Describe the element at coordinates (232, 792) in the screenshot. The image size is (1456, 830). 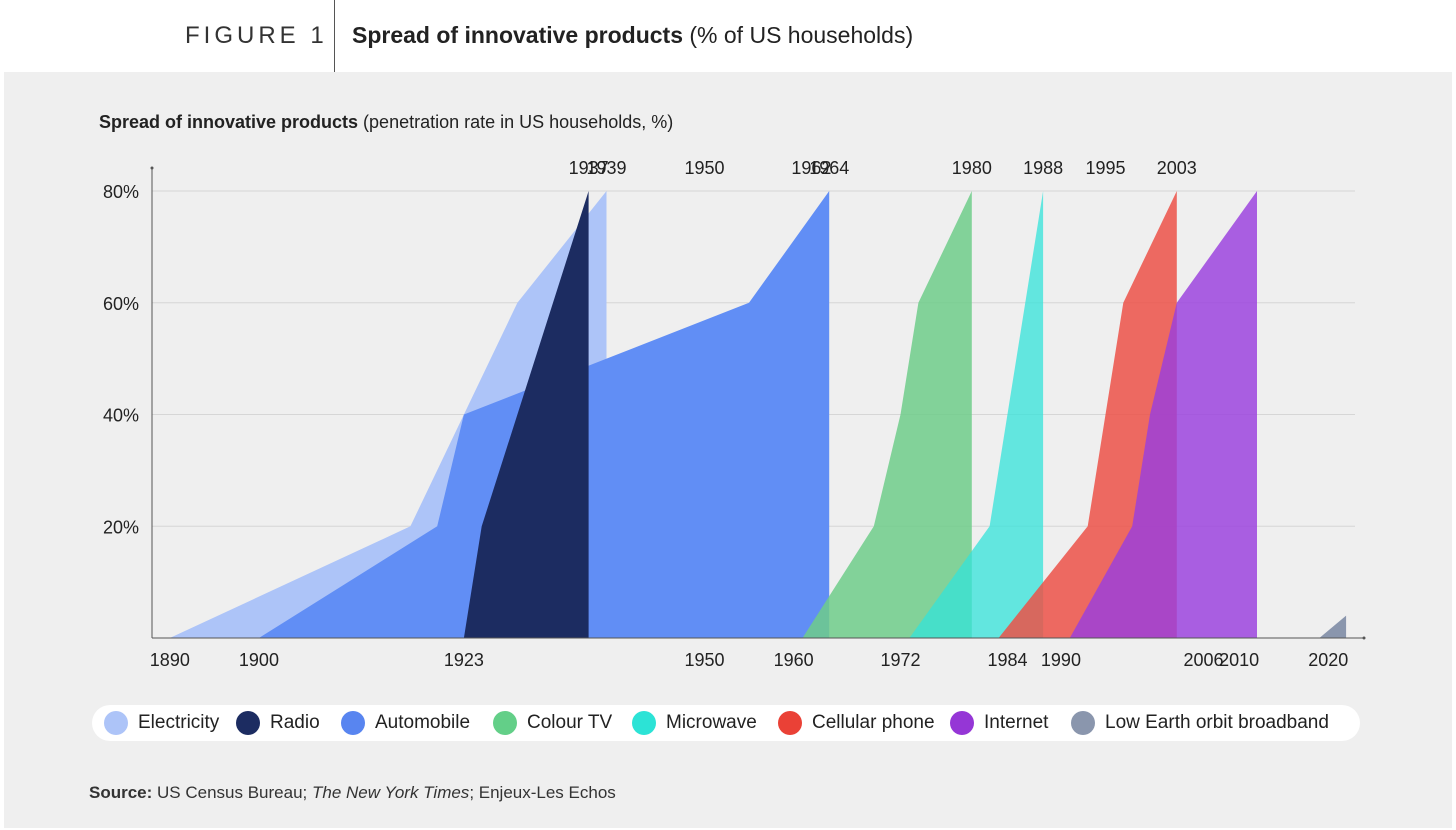
I see `source-part1: US Census Bureau;` at that location.